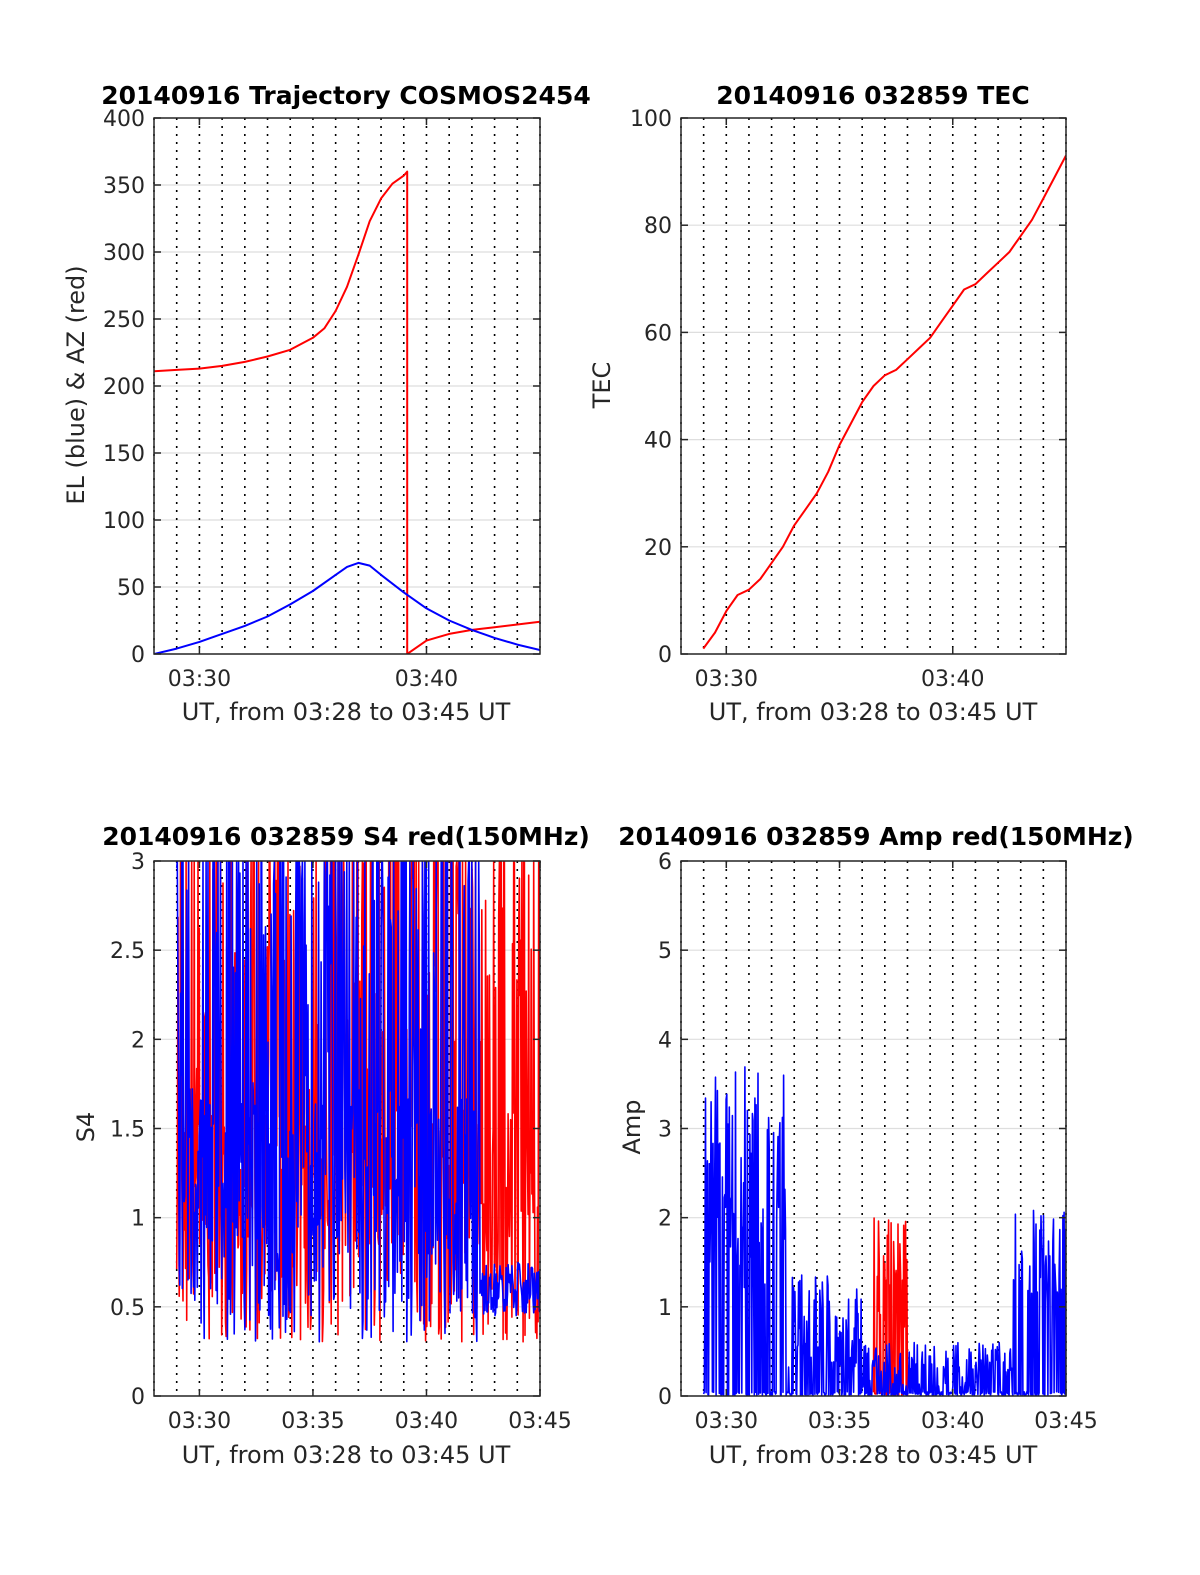 This screenshot has width=1200, height=1575. Describe the element at coordinates (127, 1130) in the screenshot. I see `y-tick-label: 1.5` at that location.